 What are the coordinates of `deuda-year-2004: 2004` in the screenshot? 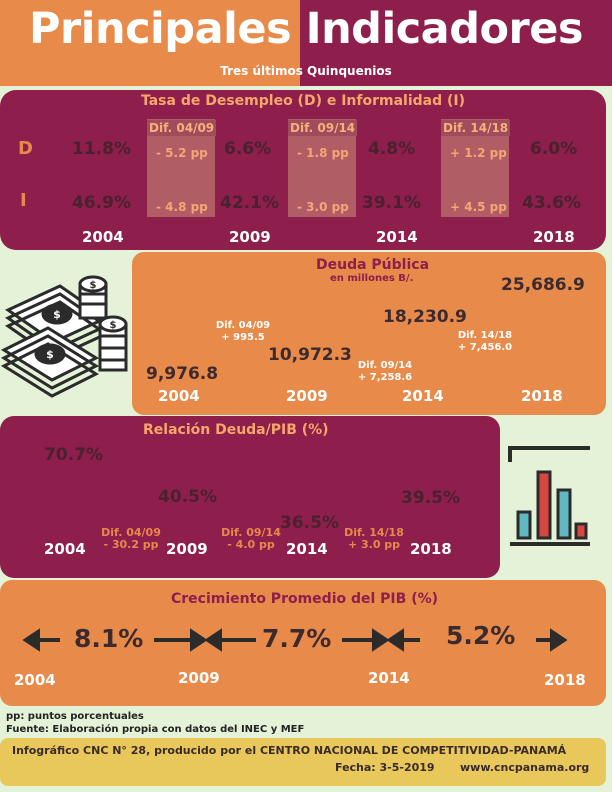 It's located at (179, 396).